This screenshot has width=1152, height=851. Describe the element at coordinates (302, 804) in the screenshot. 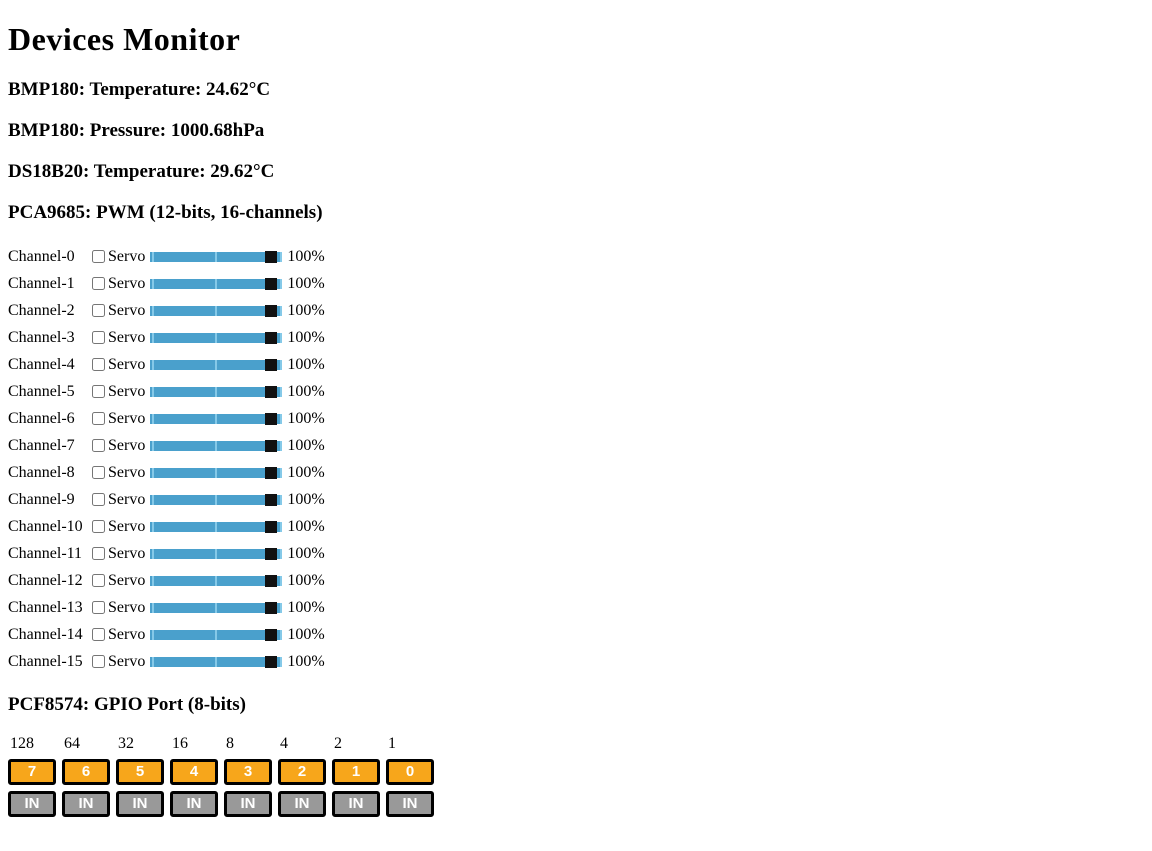

I see `gpio-mode-button-2: IN` at that location.